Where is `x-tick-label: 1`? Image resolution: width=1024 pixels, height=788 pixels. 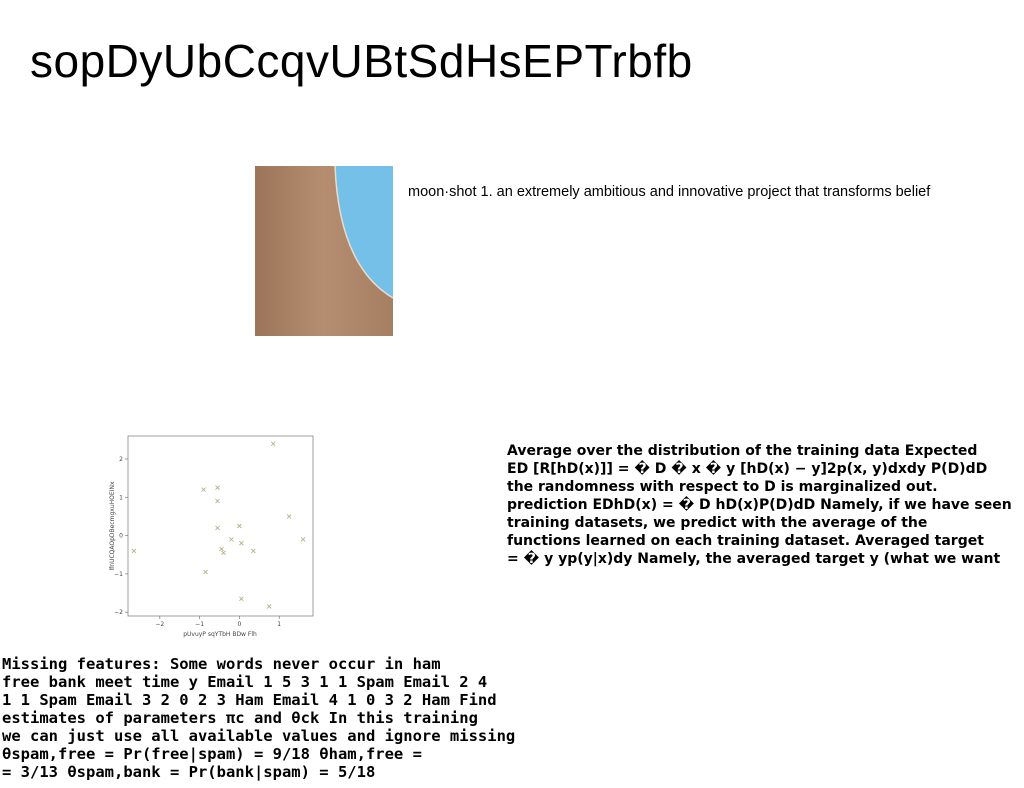
x-tick-label: 1 is located at coordinates (279, 624).